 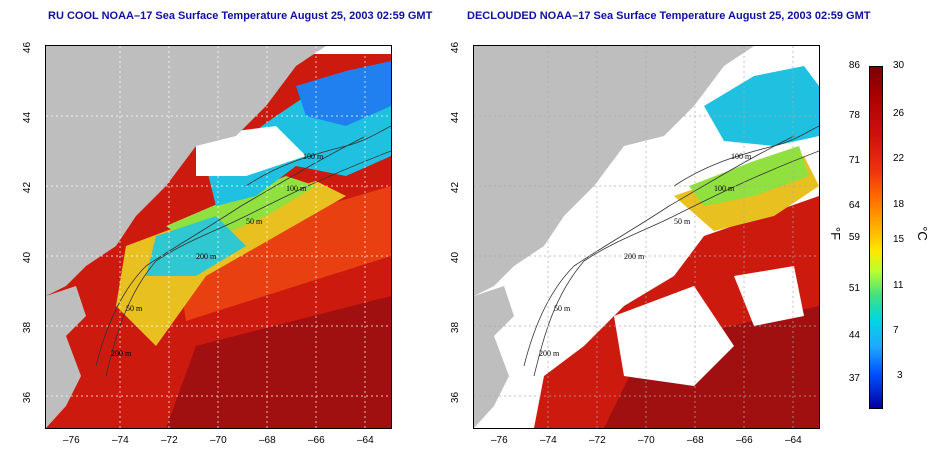 I want to click on celsius-tick: 18, so click(x=899, y=204).